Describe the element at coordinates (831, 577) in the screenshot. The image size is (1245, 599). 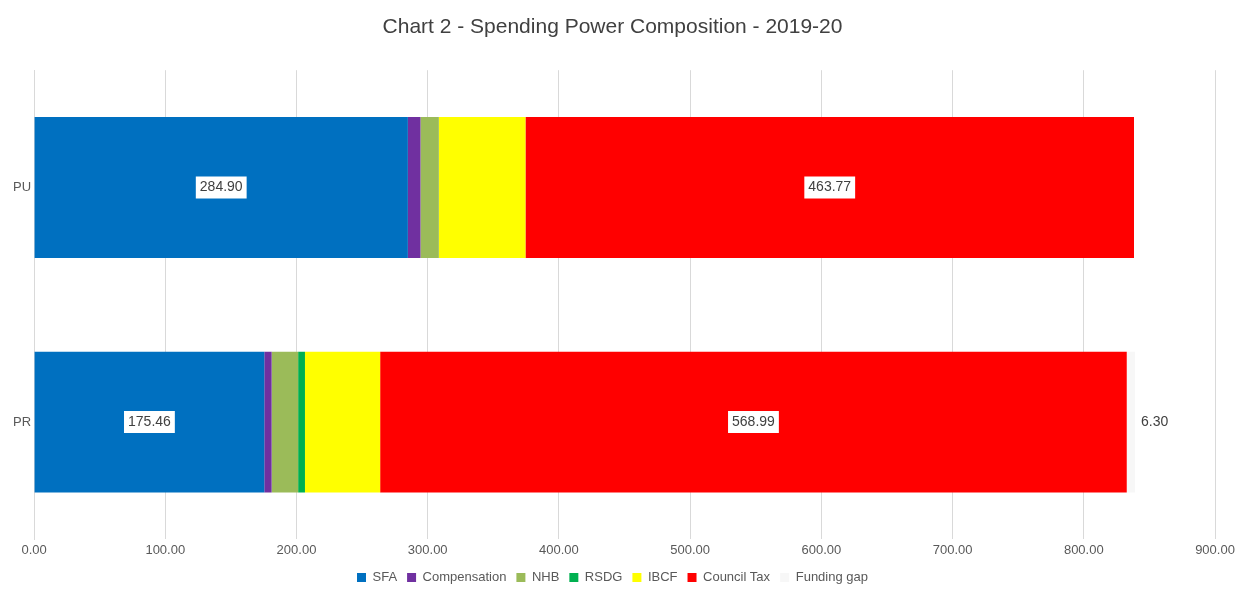
I see `legend-label: Funding gap` at that location.